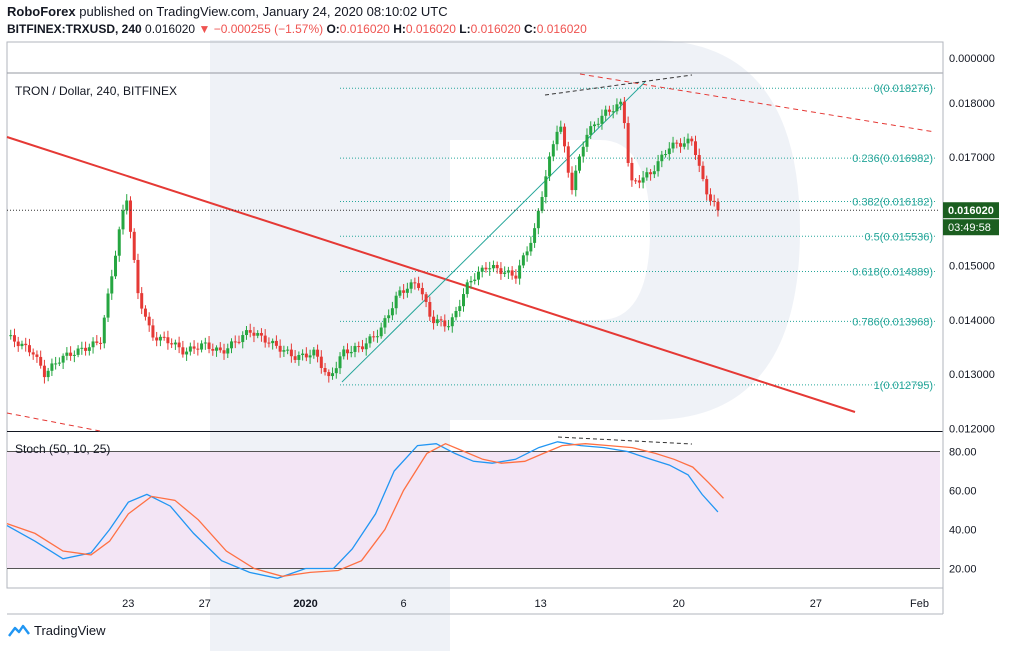  What do you see at coordinates (62, 449) in the screenshot?
I see `stoch-pane-title: Stoch (50, 10, 25)` at bounding box center [62, 449].